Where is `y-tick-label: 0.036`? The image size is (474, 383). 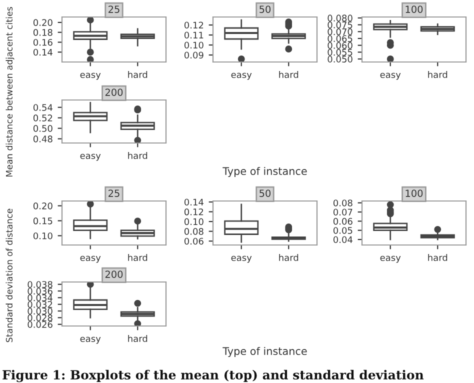 y-tick-label: 0.036 is located at coordinates (40, 291).